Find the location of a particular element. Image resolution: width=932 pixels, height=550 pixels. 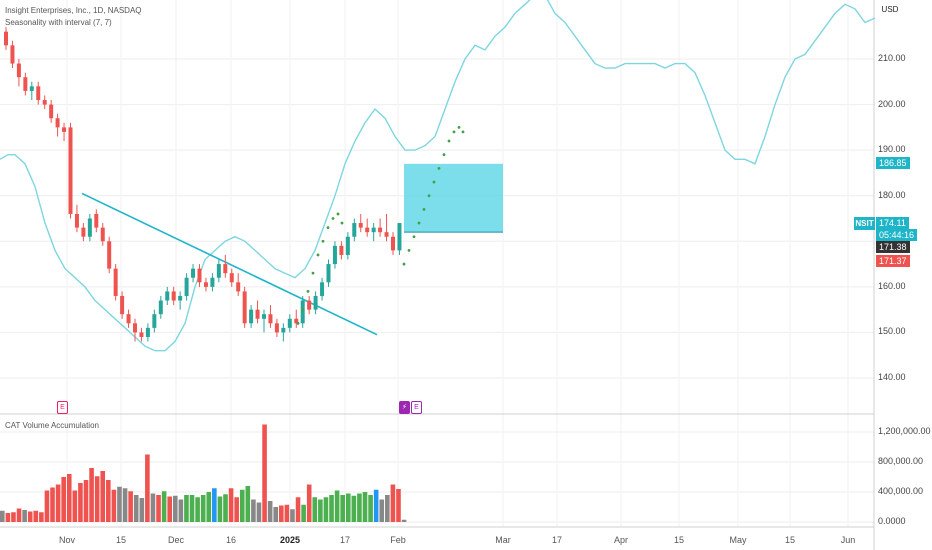

dividend-event-icon: ⚡ is located at coordinates (404, 407).